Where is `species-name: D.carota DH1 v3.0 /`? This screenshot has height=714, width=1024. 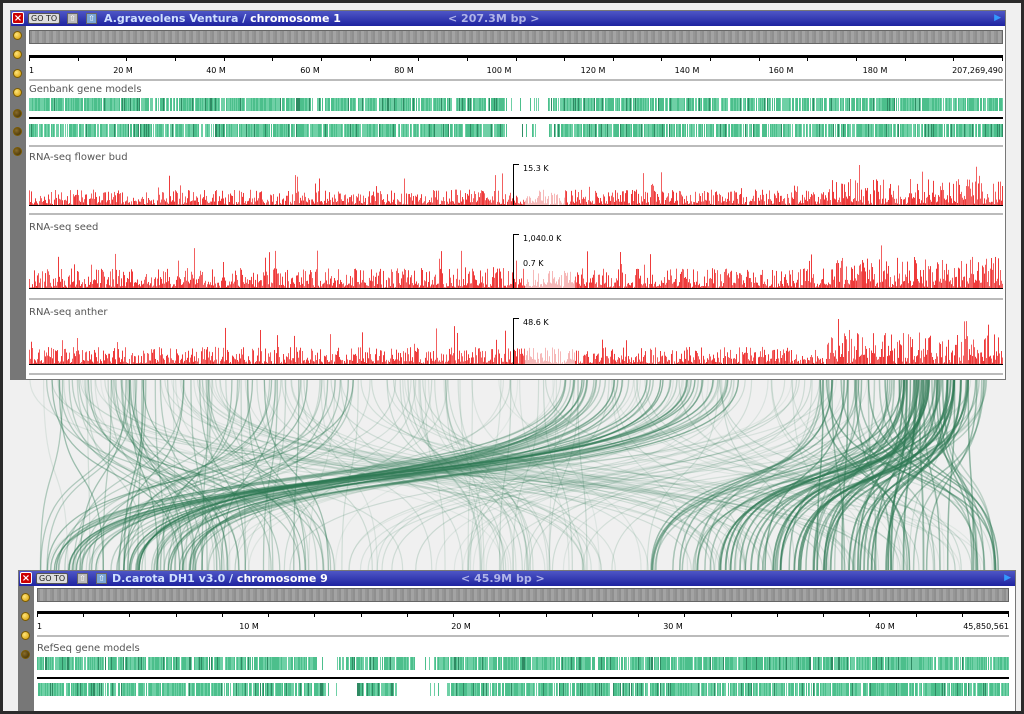 species-name: D.carota DH1 v3.0 / is located at coordinates (173, 578).